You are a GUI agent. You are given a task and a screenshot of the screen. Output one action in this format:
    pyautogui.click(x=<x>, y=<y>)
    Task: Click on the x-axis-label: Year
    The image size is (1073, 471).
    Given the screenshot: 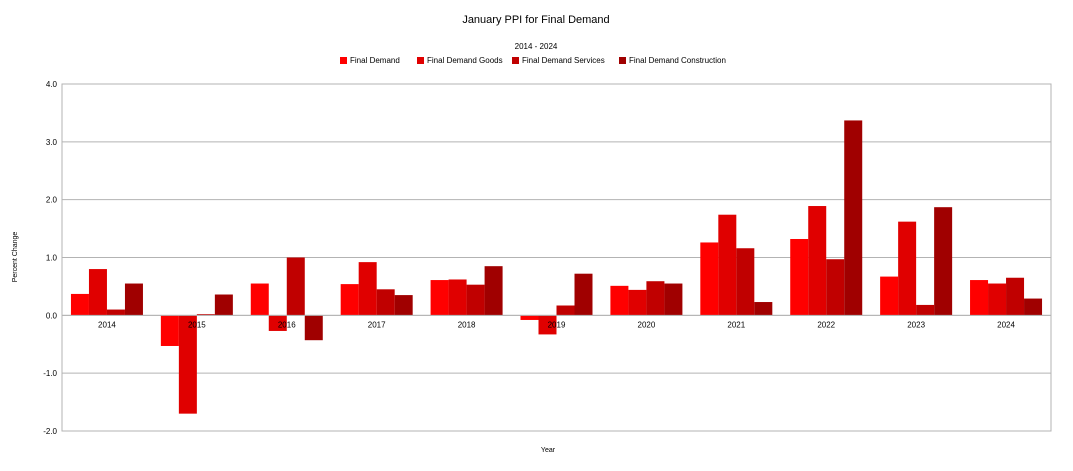 What is the action you would take?
    pyautogui.click(x=548, y=450)
    